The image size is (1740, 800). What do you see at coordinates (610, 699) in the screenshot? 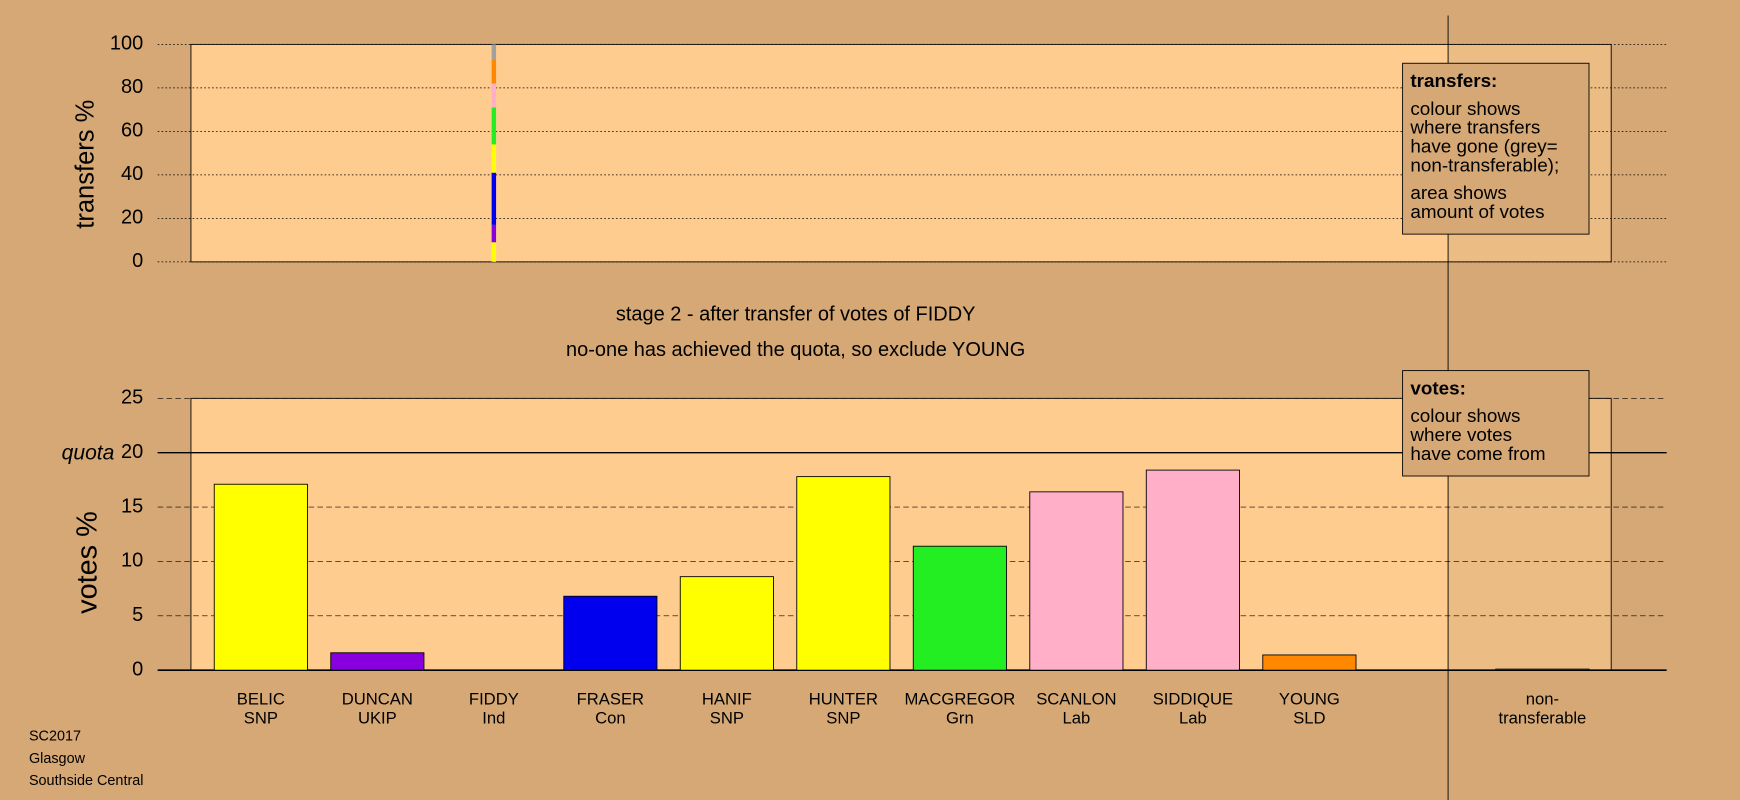
I see `x-tick-label: FRASER` at bounding box center [610, 699].